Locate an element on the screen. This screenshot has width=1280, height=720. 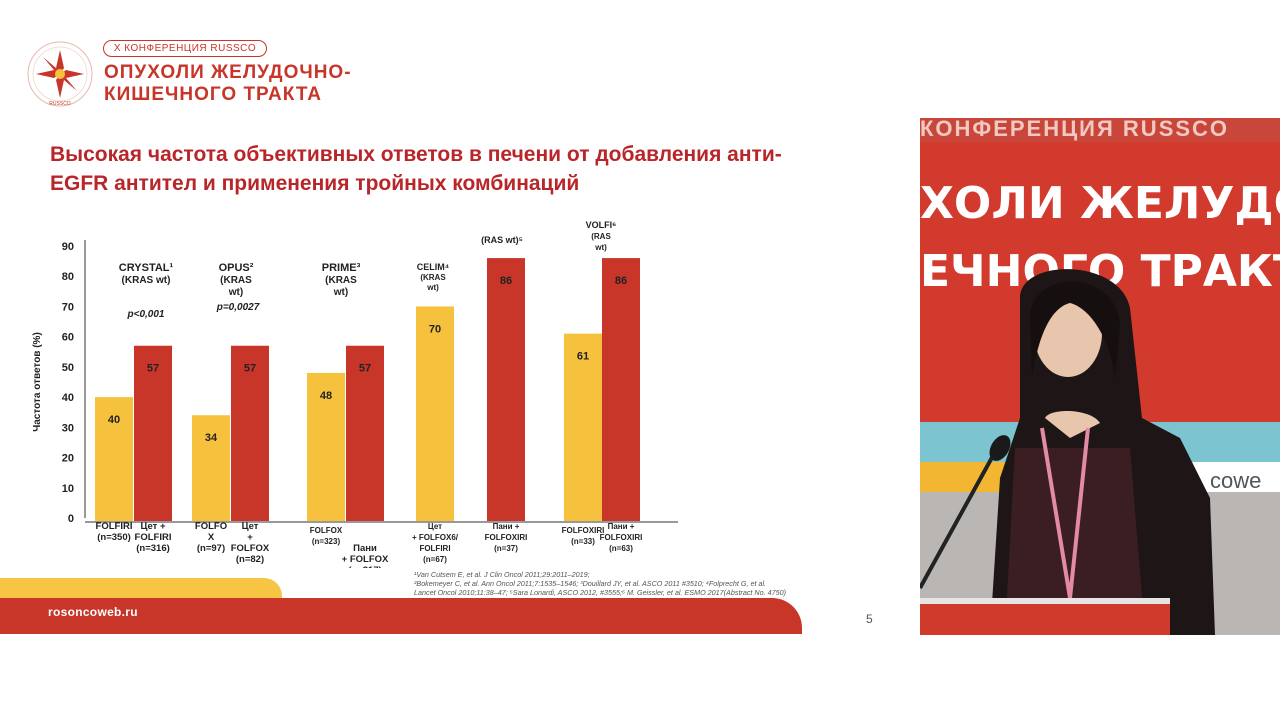
banner-bottom-text: cowe is located at coordinates (1235, 480).